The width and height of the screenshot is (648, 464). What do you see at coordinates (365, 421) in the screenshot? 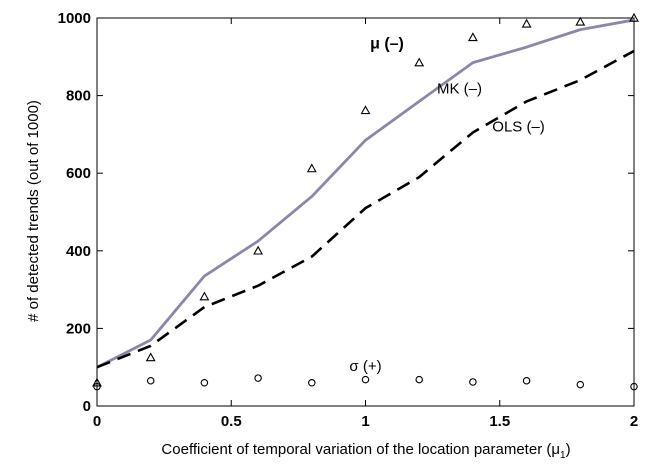
I see `x-tick-label: 1` at bounding box center [365, 421].